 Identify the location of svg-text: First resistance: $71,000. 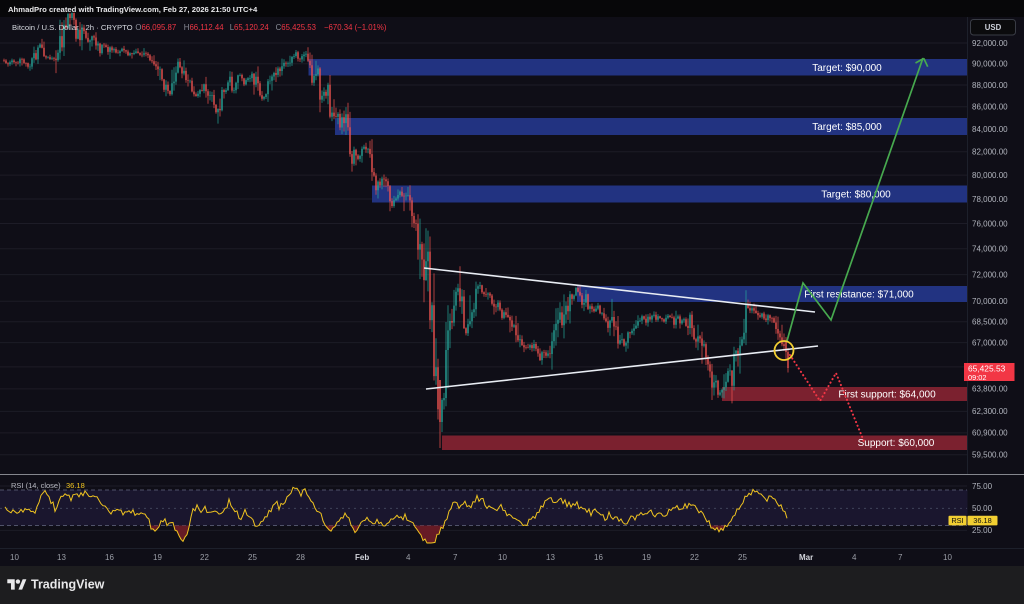
(859, 295).